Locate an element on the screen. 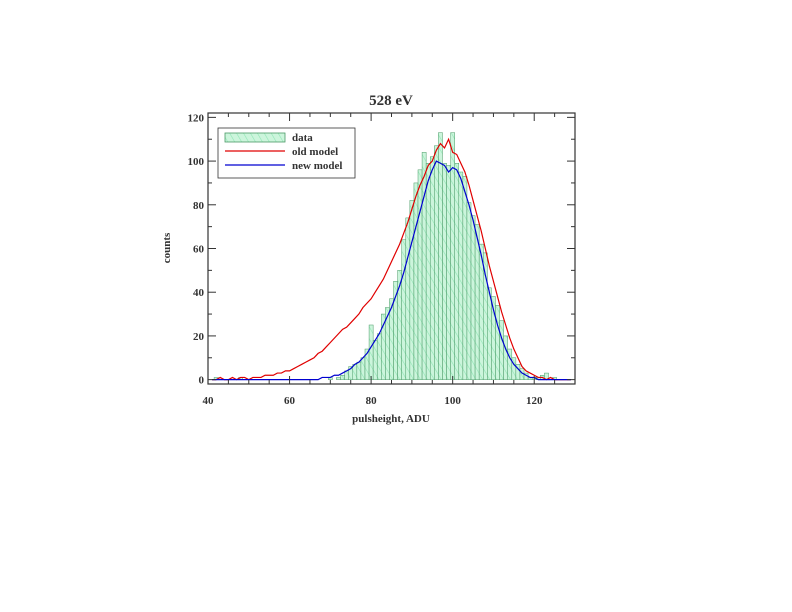 The height and width of the screenshot is (612, 792). x-tick-label: 60 is located at coordinates (290, 401).